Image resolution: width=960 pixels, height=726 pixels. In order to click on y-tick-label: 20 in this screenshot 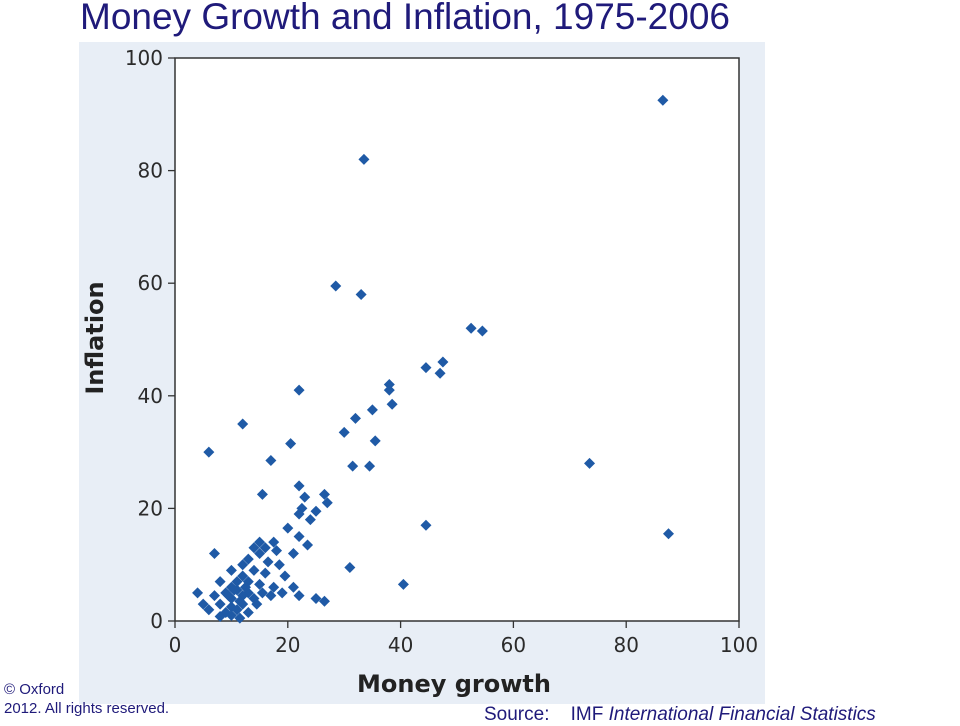, I will do `click(150, 508)`.